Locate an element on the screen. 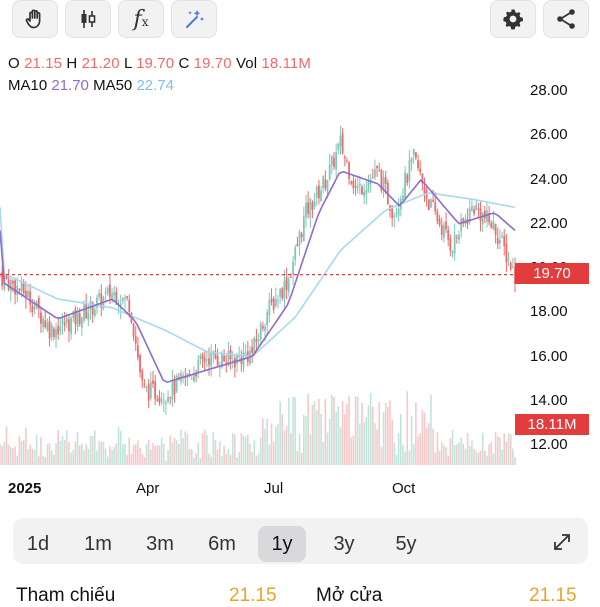 The image size is (600, 607). timeframe-5y: 5y is located at coordinates (406, 544).